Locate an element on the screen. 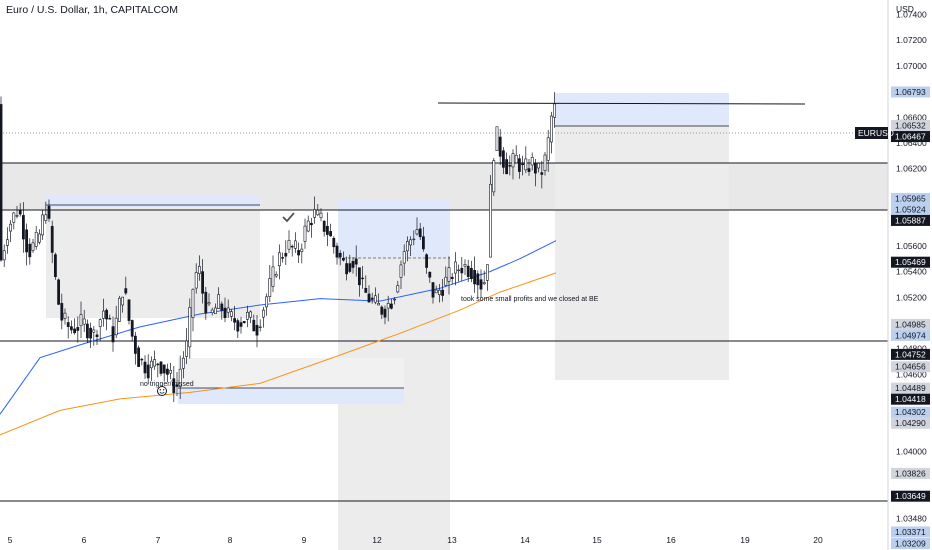  price-tag: 1.06467 is located at coordinates (910, 137).